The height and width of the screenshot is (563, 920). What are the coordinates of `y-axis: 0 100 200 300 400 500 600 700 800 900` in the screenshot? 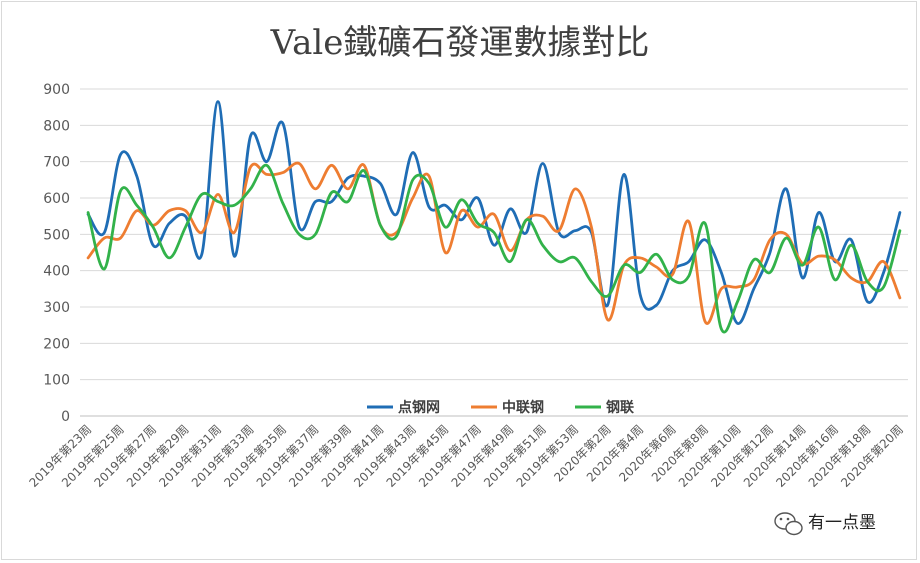 It's located at (56, 253).